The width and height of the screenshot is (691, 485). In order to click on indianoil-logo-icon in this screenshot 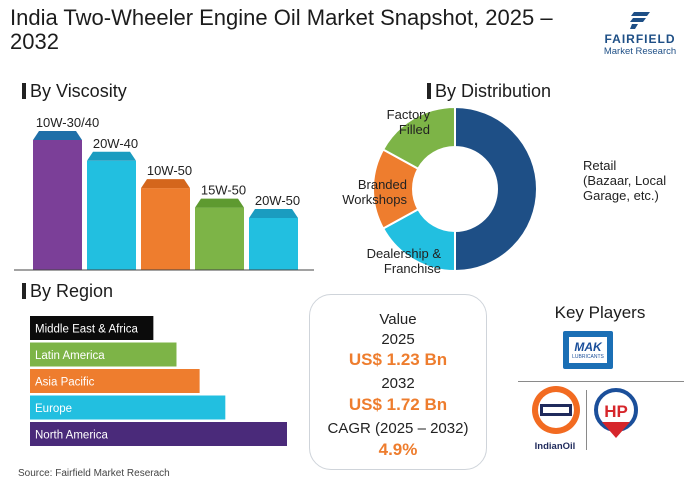, I will do `click(556, 410)`.